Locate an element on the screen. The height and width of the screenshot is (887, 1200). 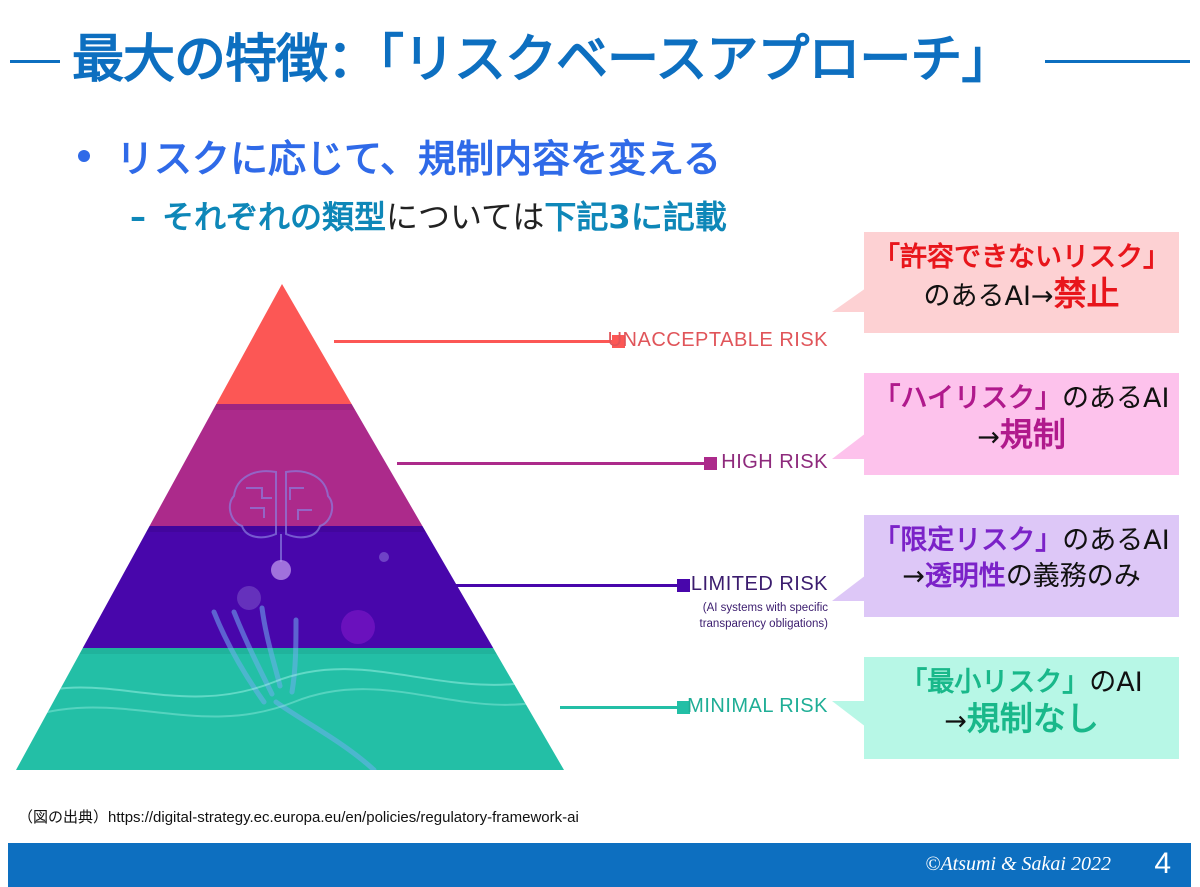
callout-minimal-arrow: → is located at coordinates (955, 721).